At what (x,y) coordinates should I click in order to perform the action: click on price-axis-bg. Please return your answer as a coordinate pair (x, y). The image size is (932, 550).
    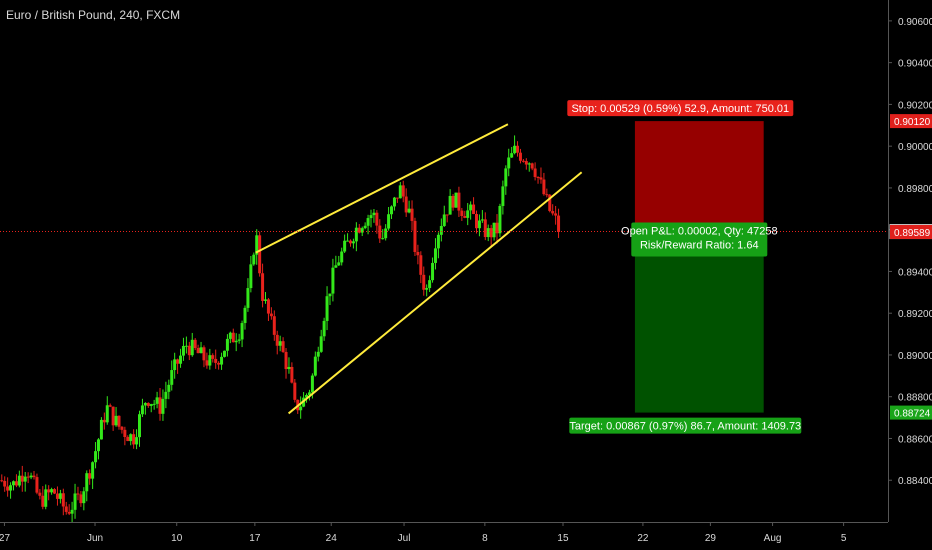
    Looking at the image, I should click on (910, 275).